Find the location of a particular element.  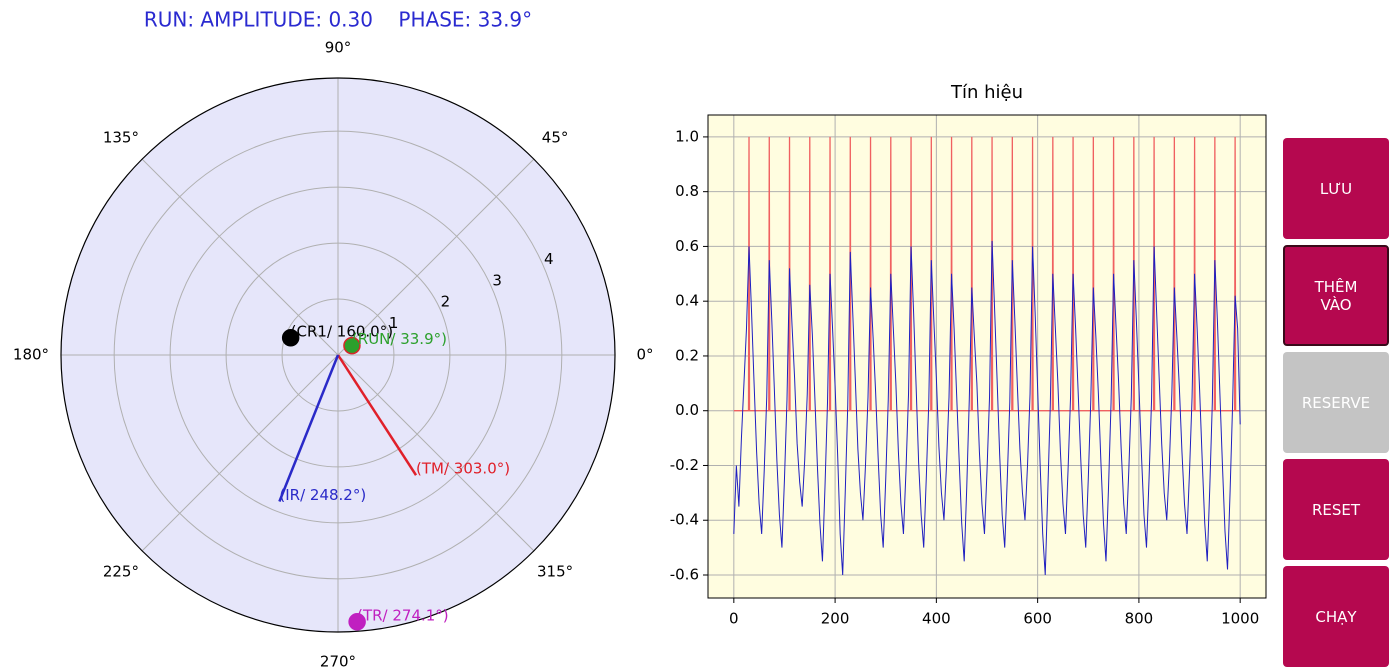

y-tick-label: -0.2 is located at coordinates (684, 465).